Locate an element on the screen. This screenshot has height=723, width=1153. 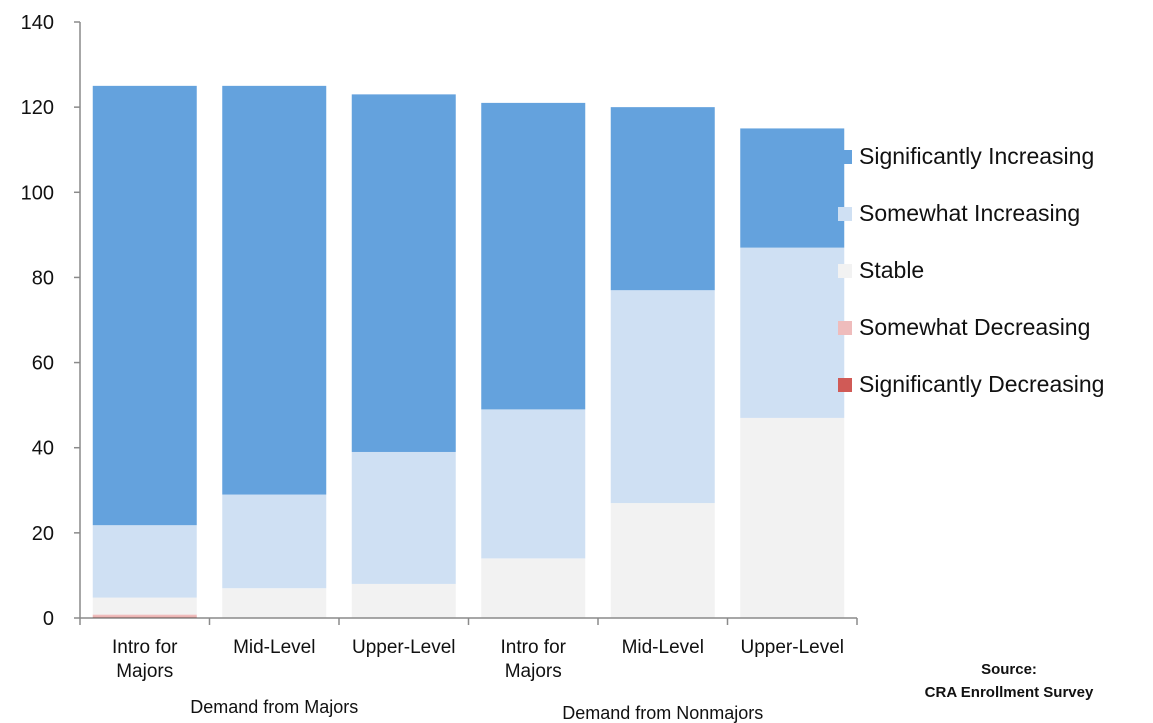
y-tick-label: 40 is located at coordinates (43, 449).